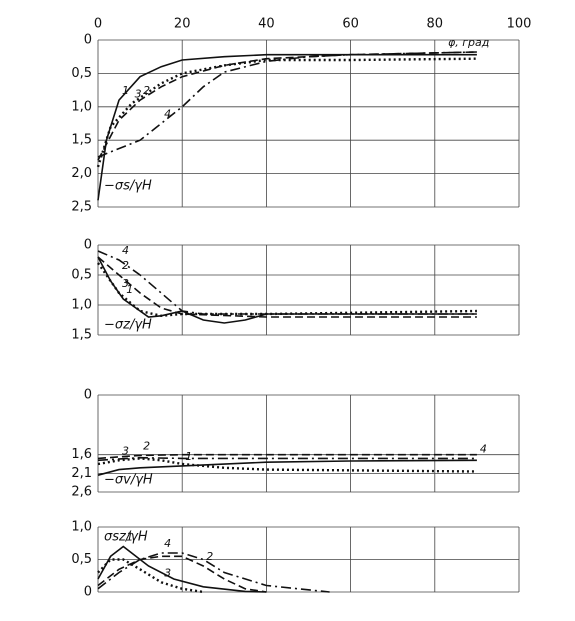 The width and height of the screenshot is (575, 621). What do you see at coordinates (435, 24) in the screenshot?
I see `x-tick-label: 80` at bounding box center [435, 24].